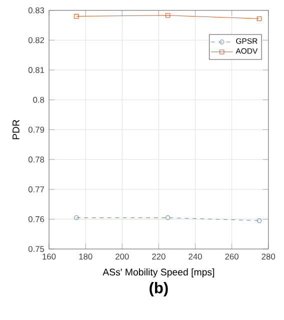 Image resolution: width=284 pixels, height=320 pixels. I want to click on y-tick-label: 0.76, so click(36, 219).